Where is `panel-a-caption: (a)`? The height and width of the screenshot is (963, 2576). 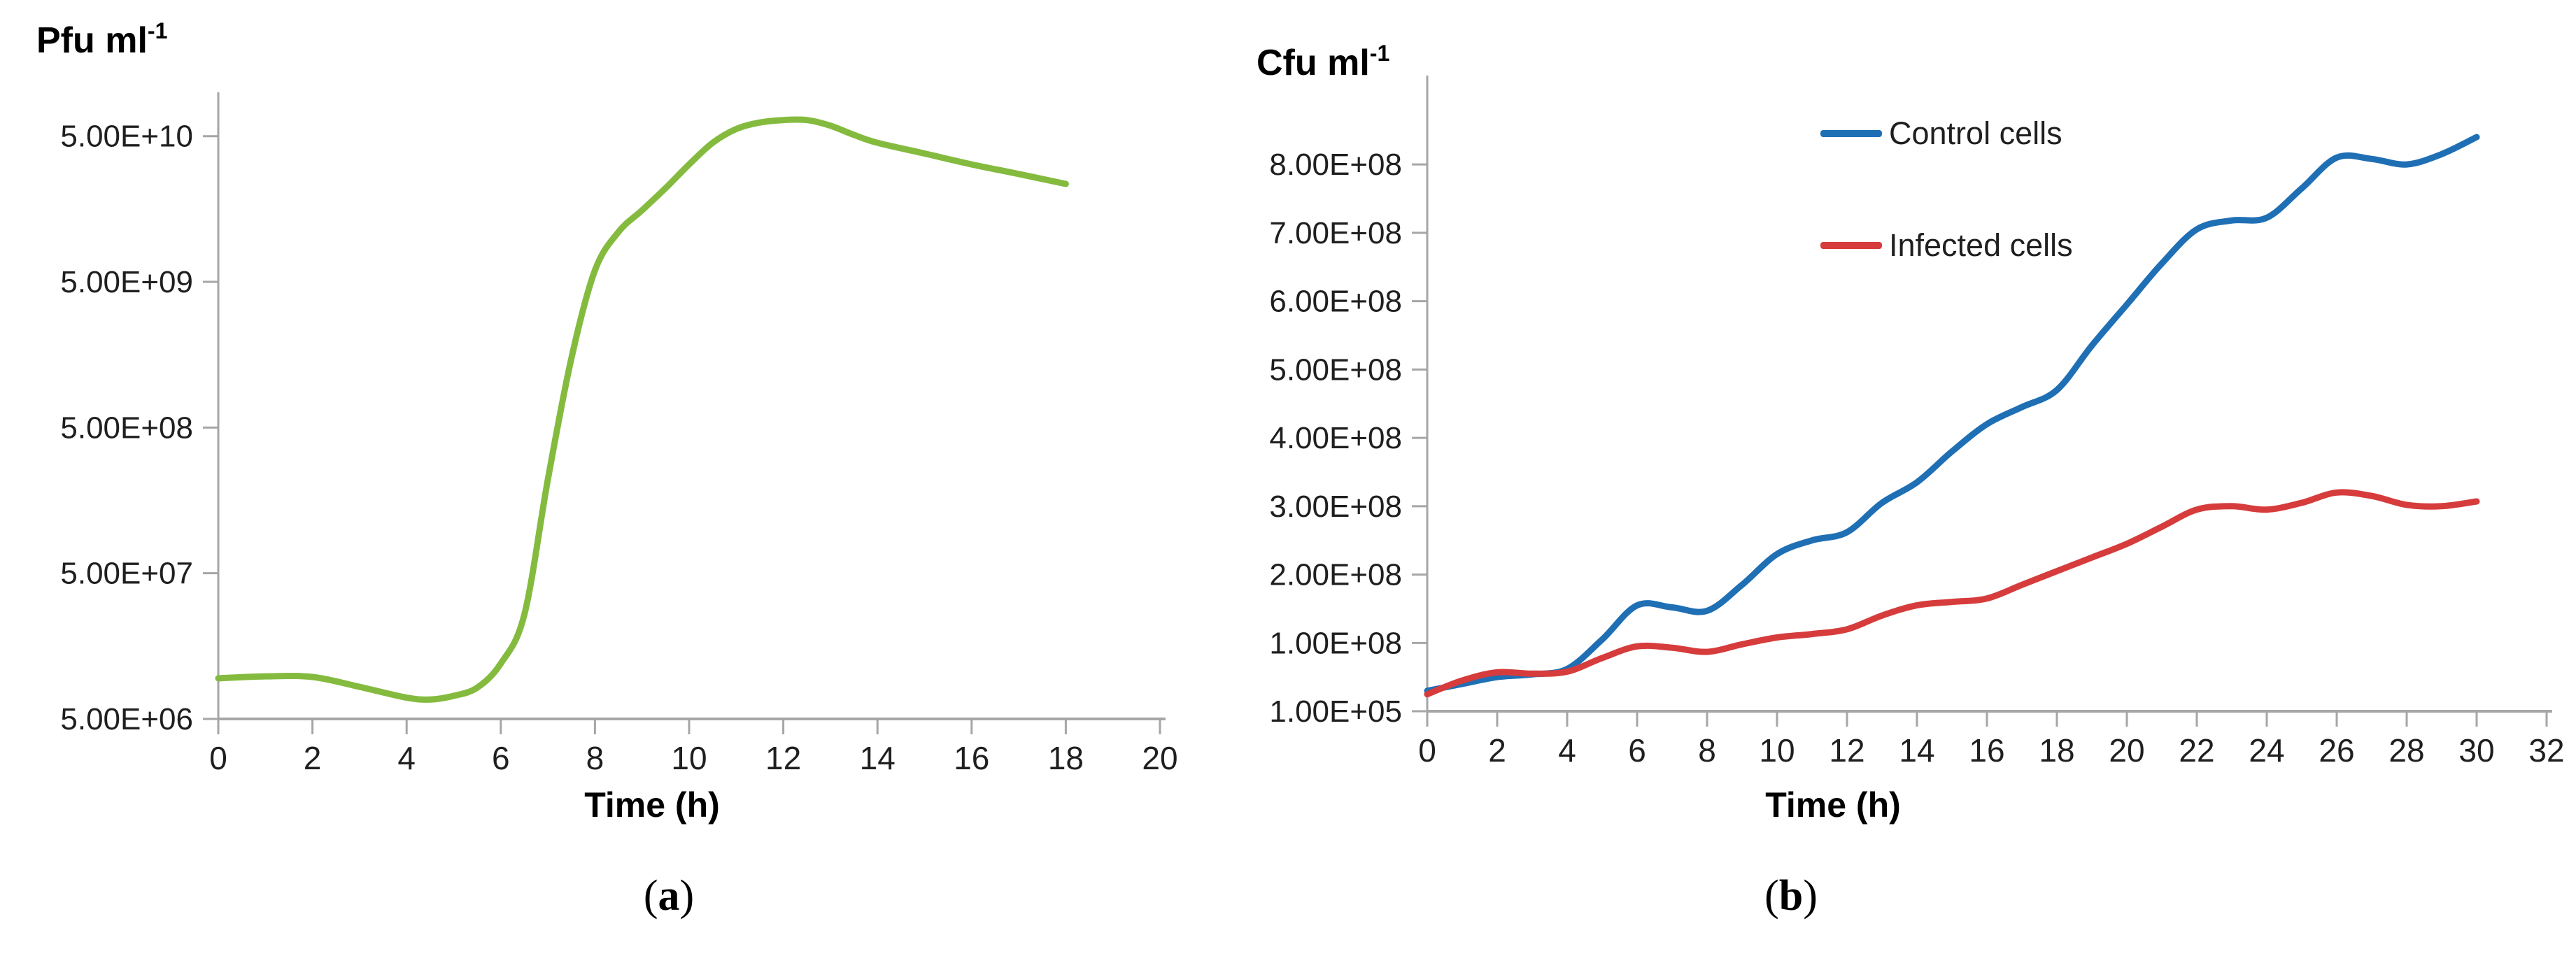
panel-a-caption: (a) is located at coordinates (669, 896).